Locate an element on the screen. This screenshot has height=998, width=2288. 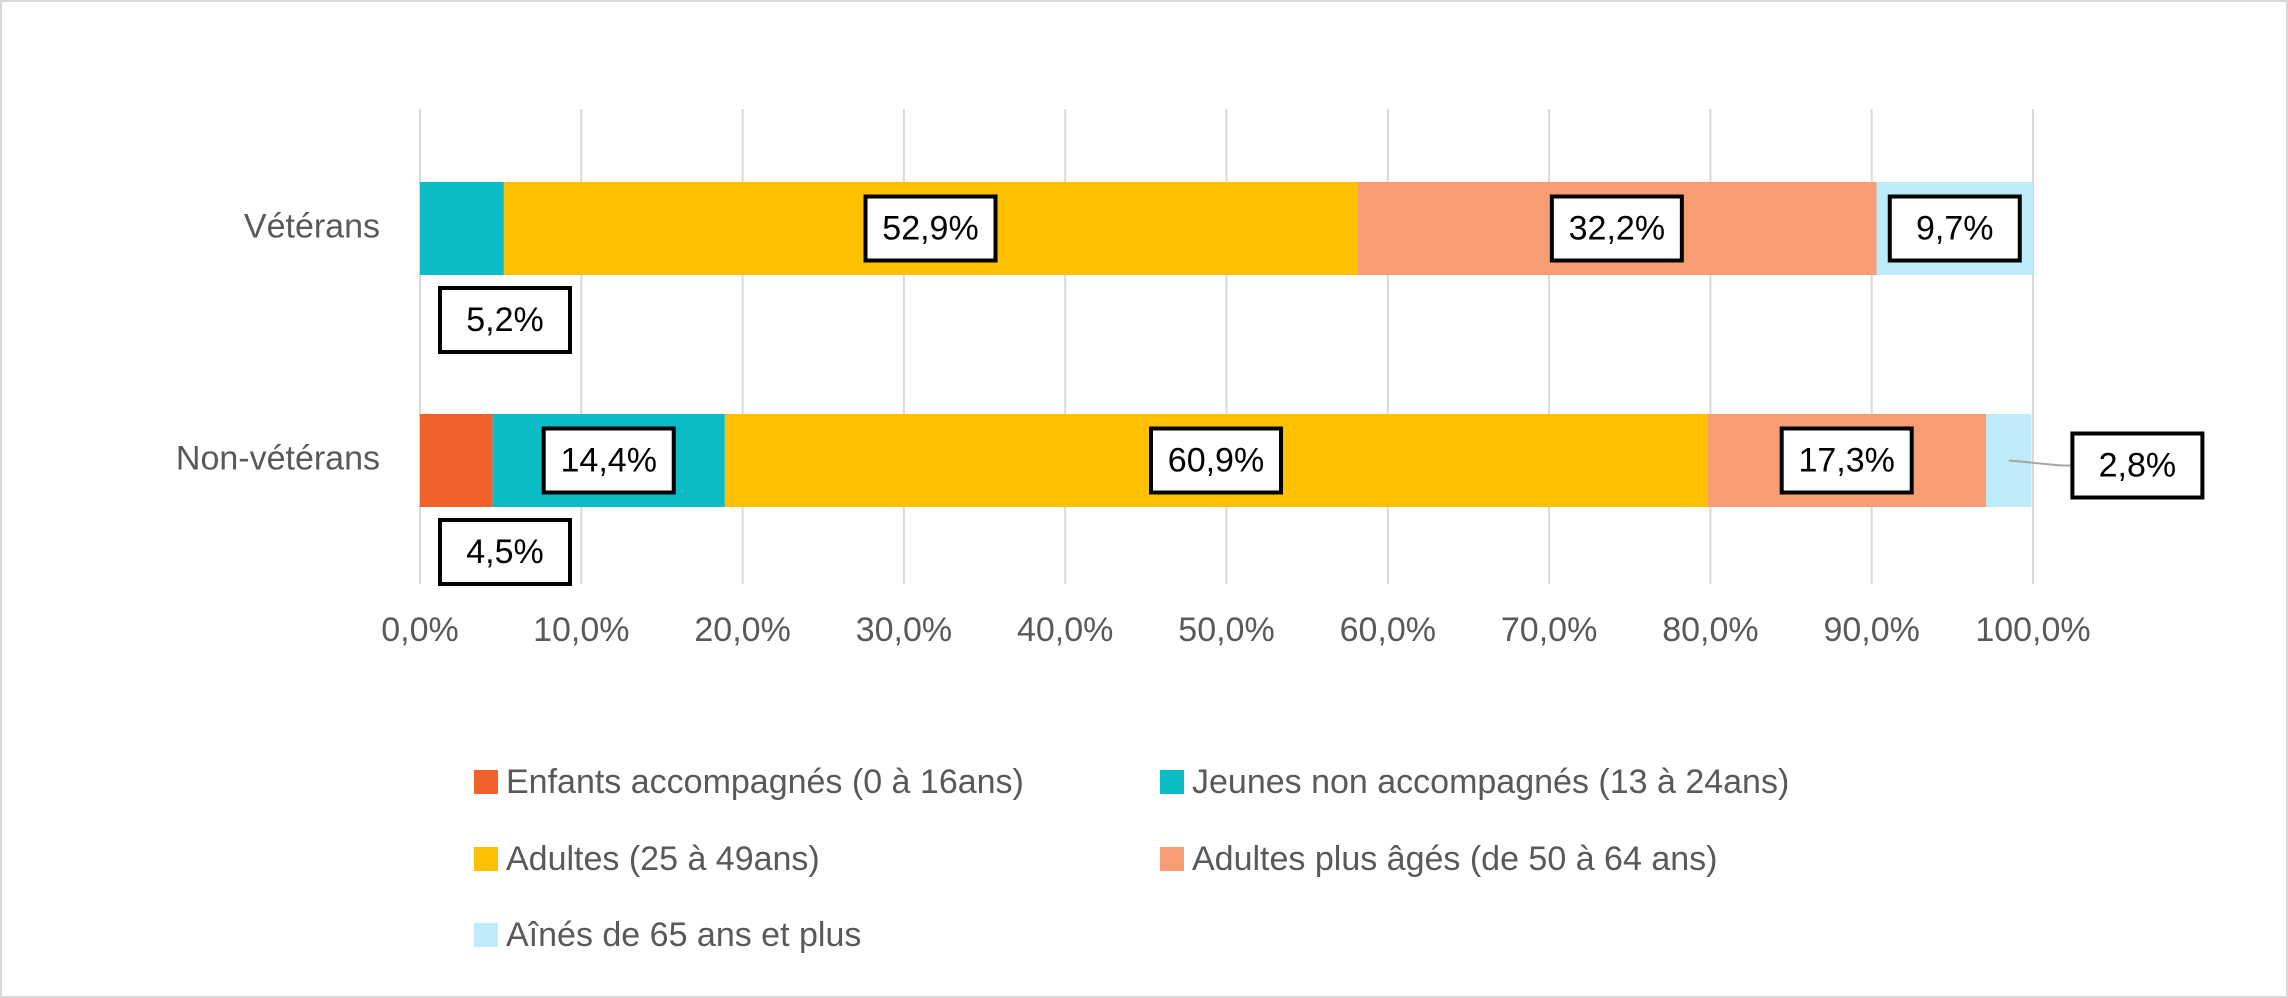
x-tick-label: 40,0% is located at coordinates (1065, 630).